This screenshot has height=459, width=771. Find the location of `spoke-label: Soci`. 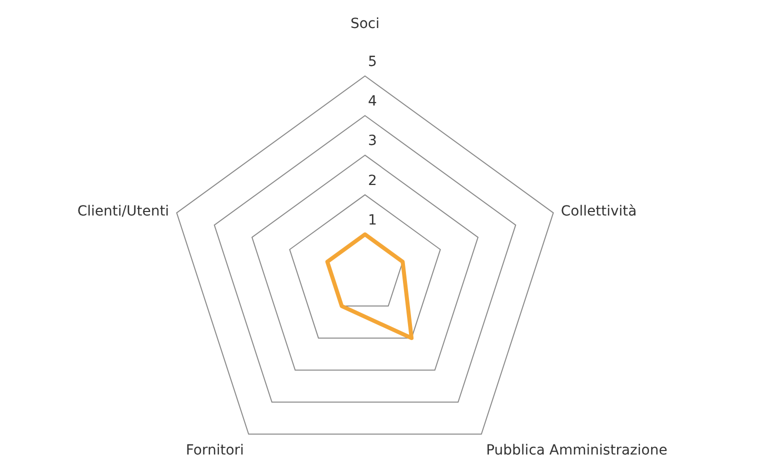

spoke-label: Soci is located at coordinates (365, 24).